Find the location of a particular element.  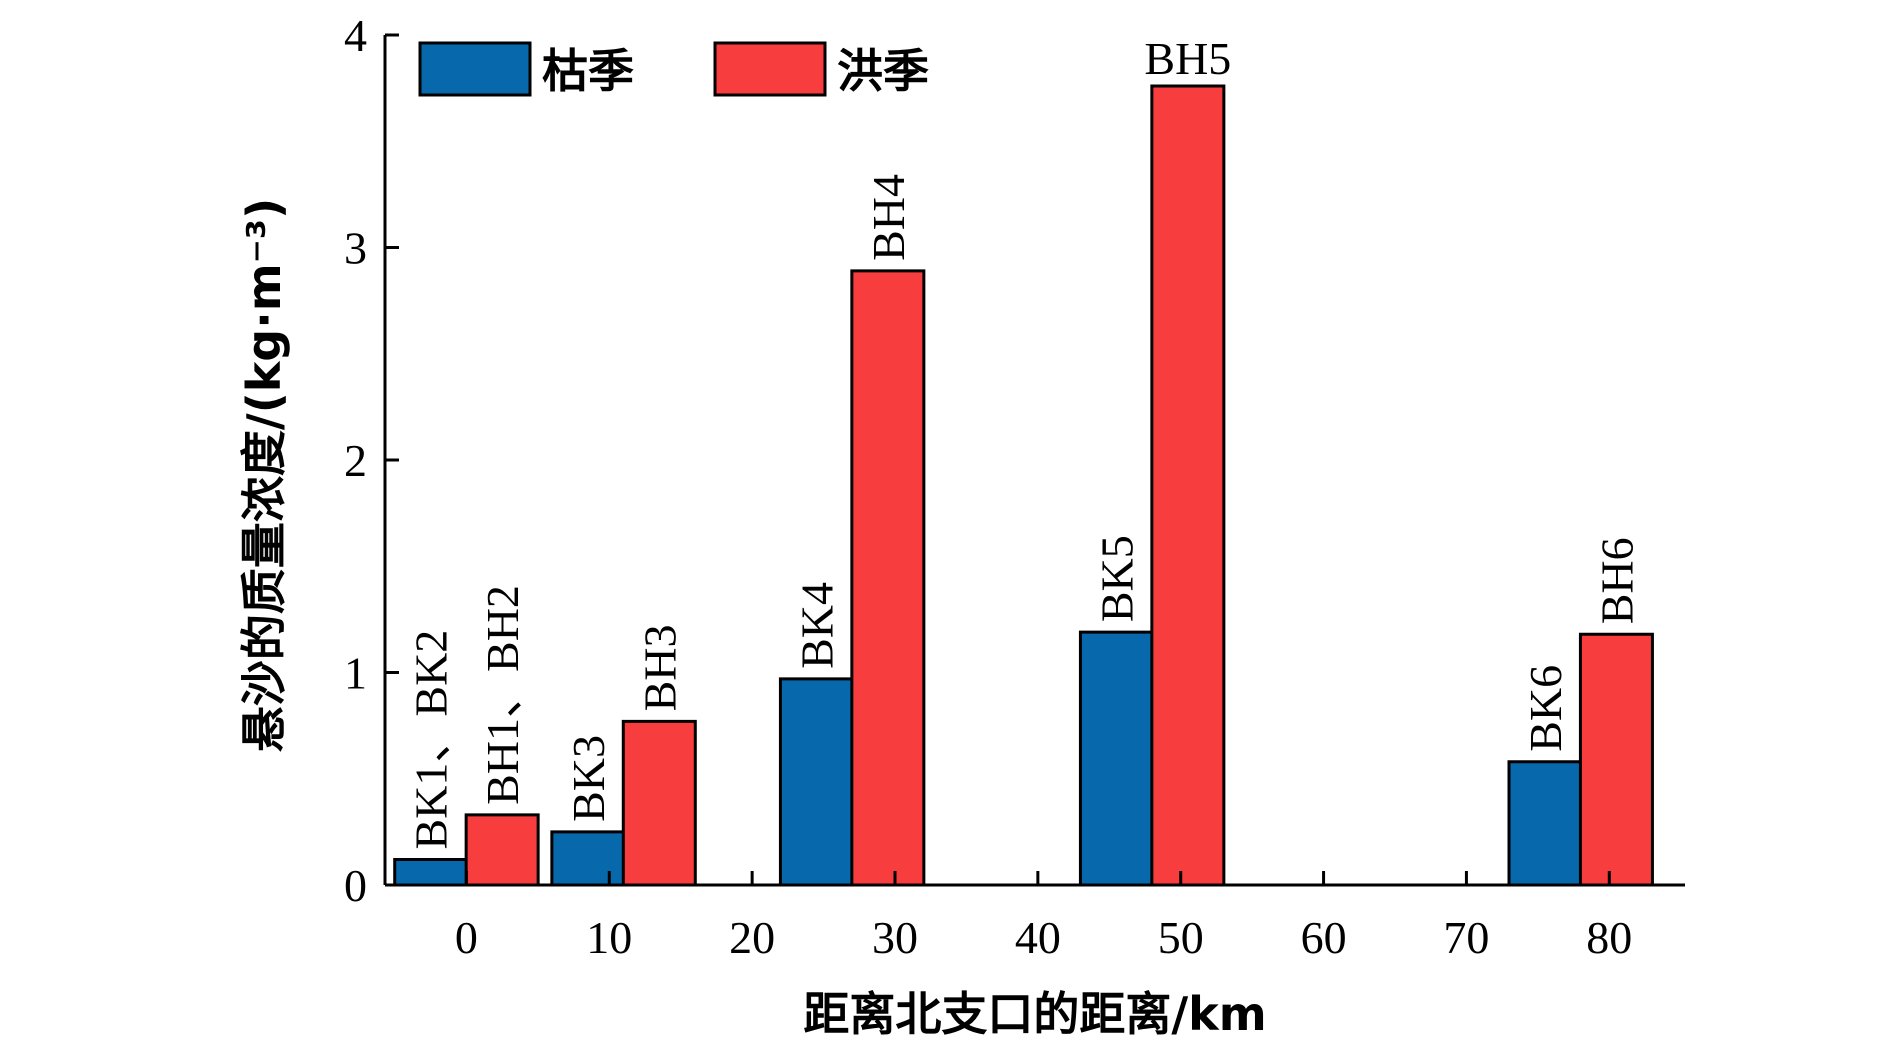

legend-label: 洪季 is located at coordinates (883, 71).